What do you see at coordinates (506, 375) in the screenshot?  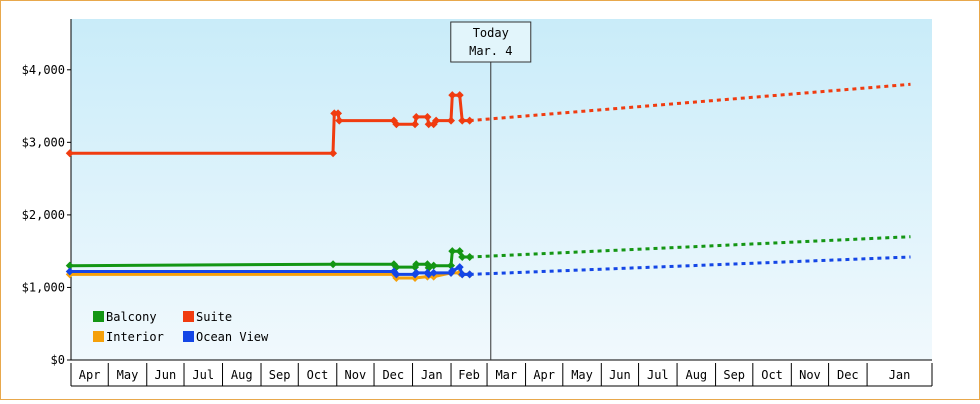 I see `x-tick-label: Mar` at bounding box center [506, 375].